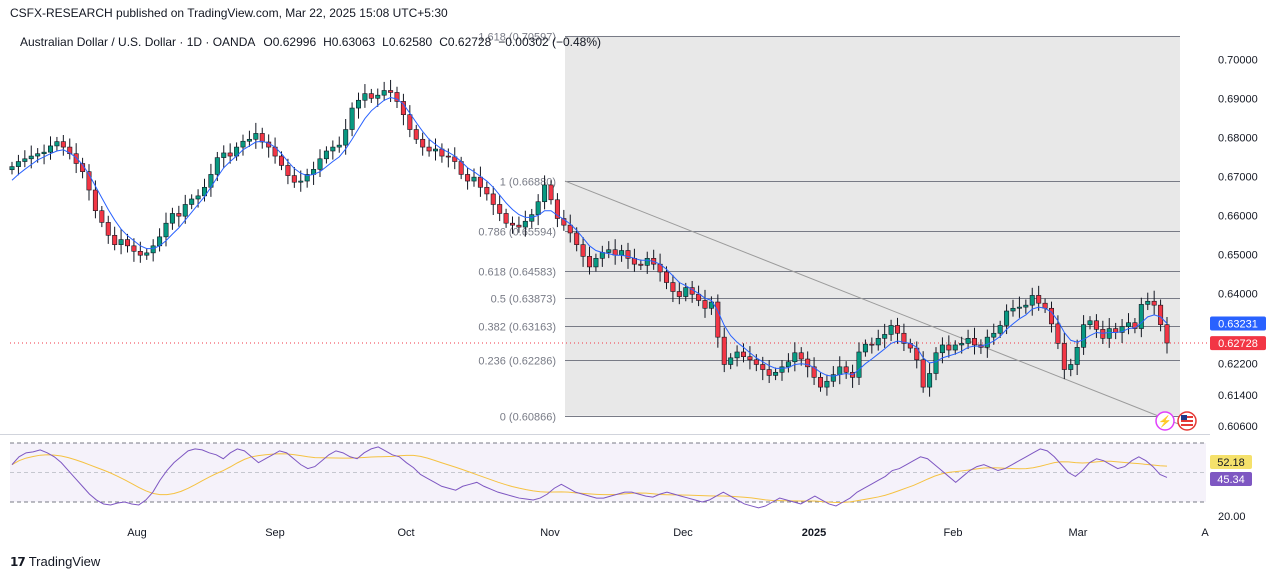 The height and width of the screenshot is (581, 1281). What do you see at coordinates (465, 42) in the screenshot?
I see `close-value: C0.62728` at bounding box center [465, 42].